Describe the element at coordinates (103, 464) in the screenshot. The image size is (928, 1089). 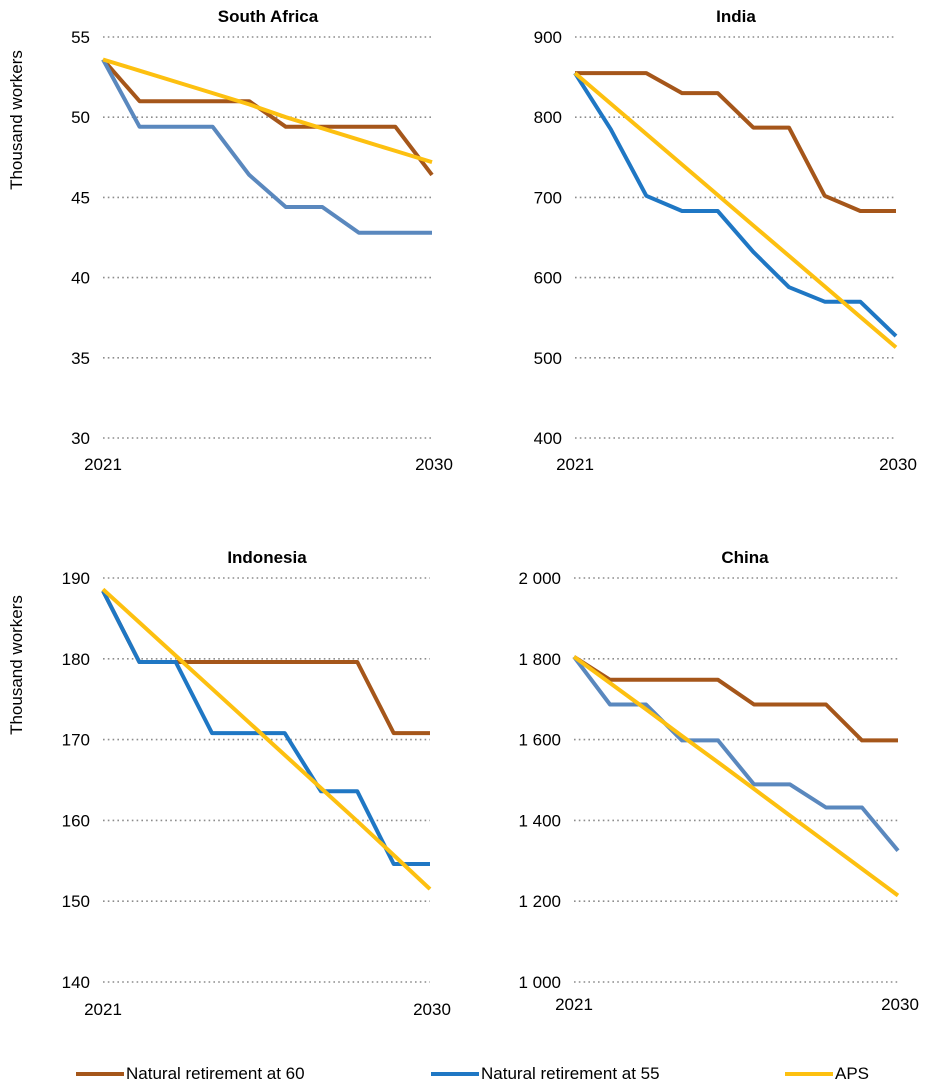
I see `x-tick-label-south-africa: 2021` at that location.